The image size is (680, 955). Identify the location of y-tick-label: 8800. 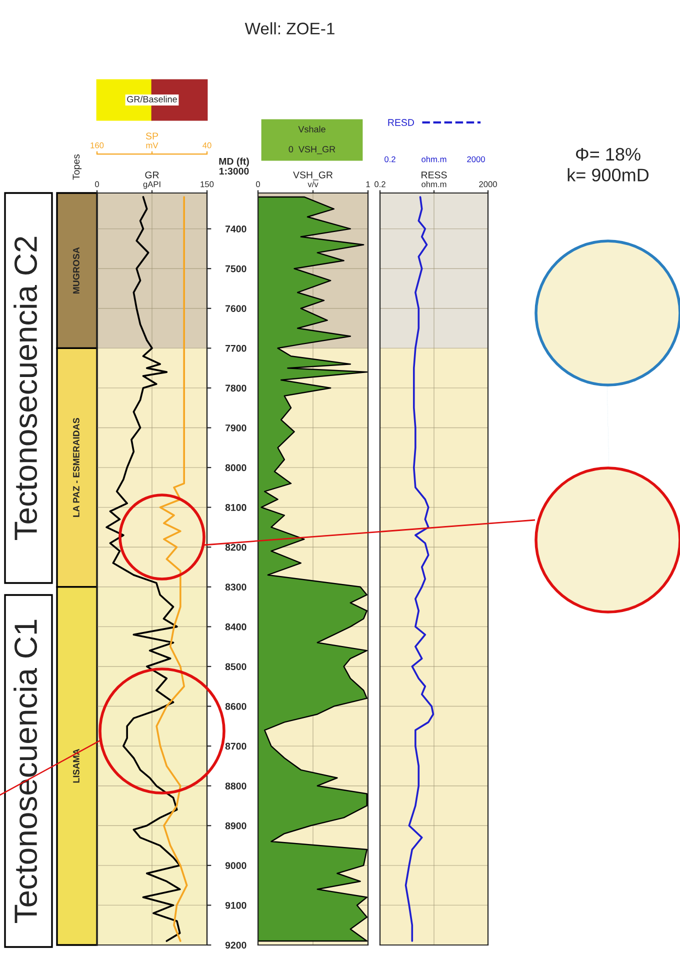
(235, 786).